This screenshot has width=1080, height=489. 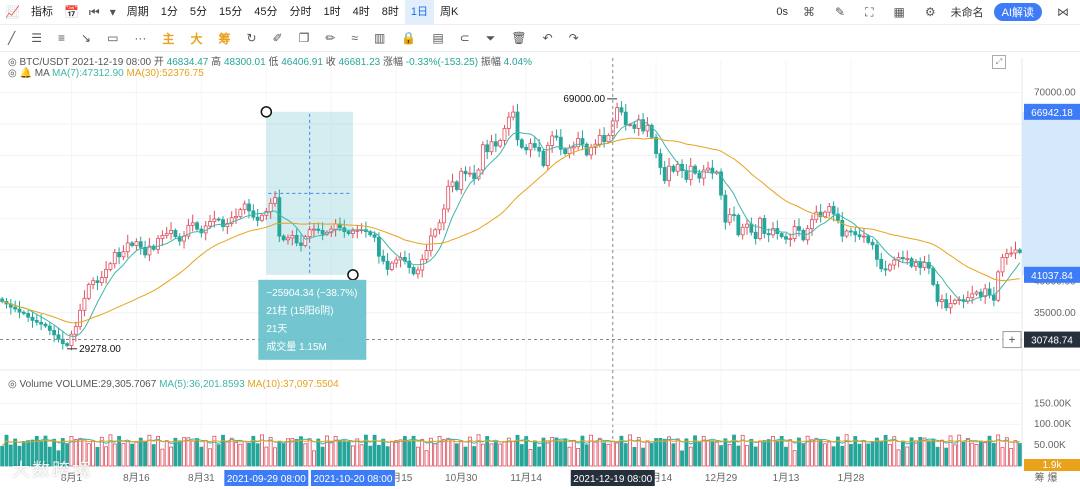 I want to click on period-1d: 1日, so click(x=419, y=12).